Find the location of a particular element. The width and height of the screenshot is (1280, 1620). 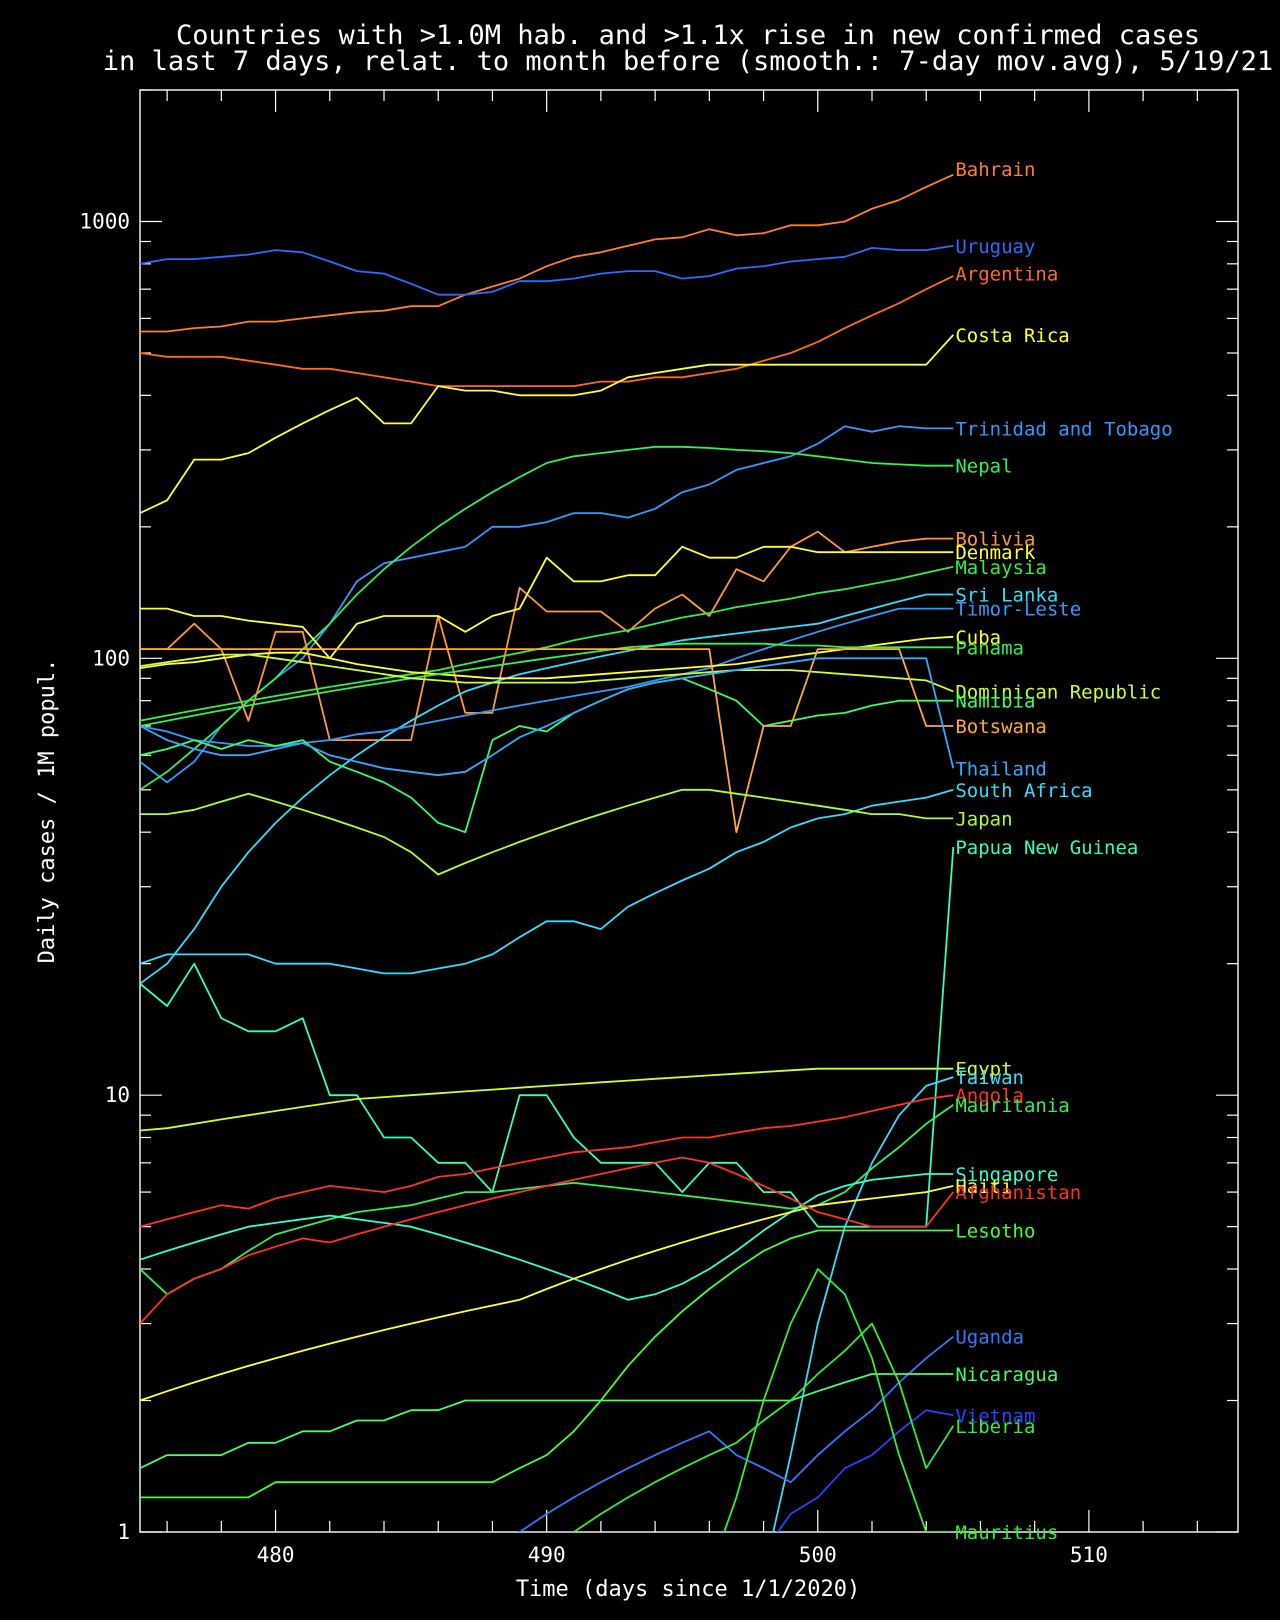

series-label: Liberia is located at coordinates (995, 1427).